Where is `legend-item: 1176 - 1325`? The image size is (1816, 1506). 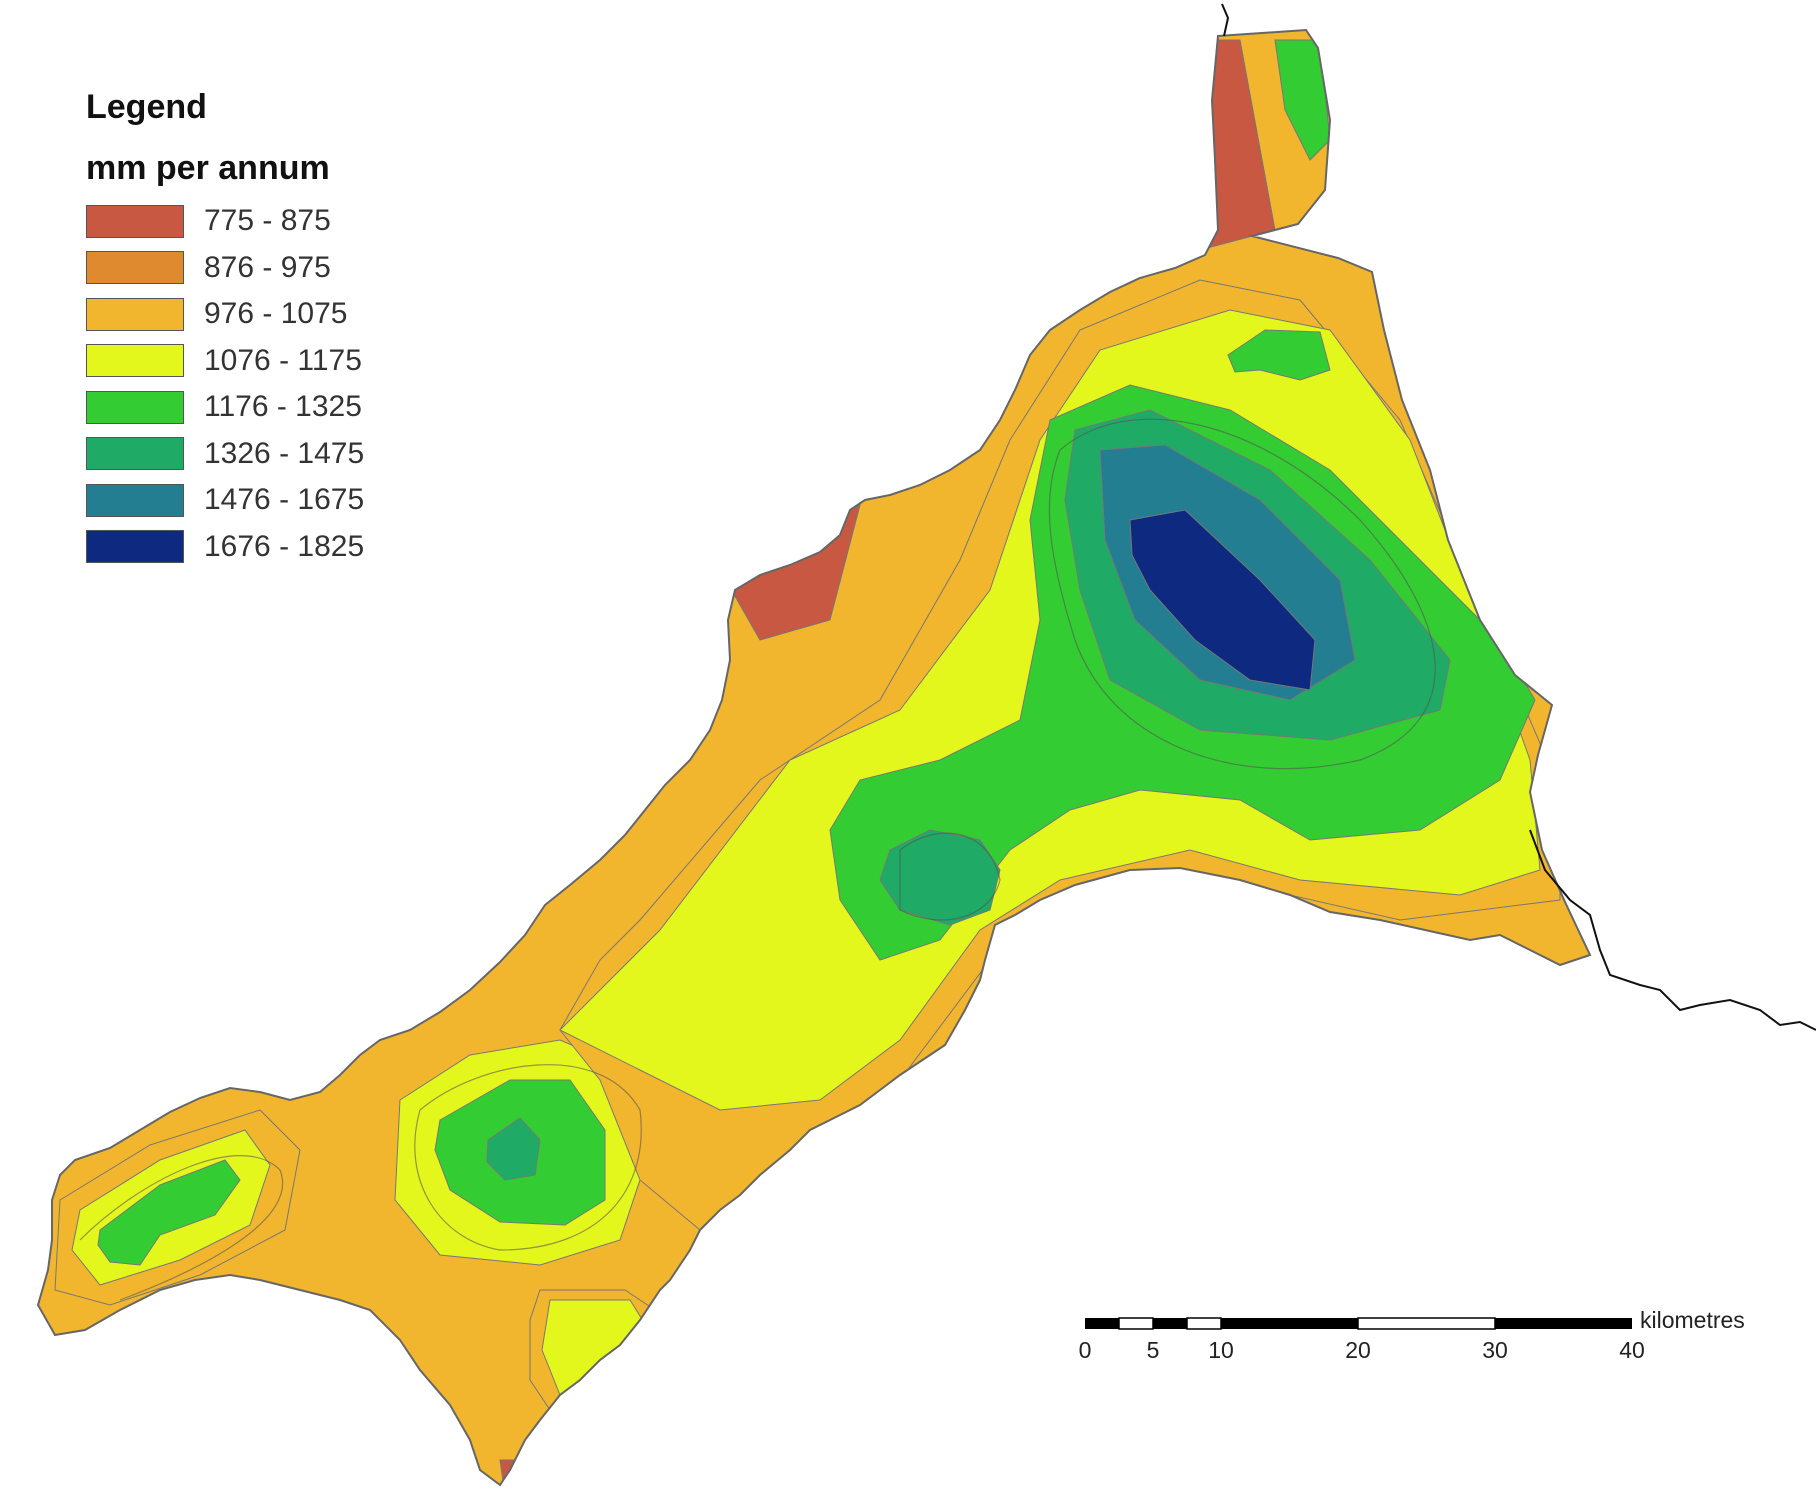 legend-item: 1176 - 1325 is located at coordinates (225, 407).